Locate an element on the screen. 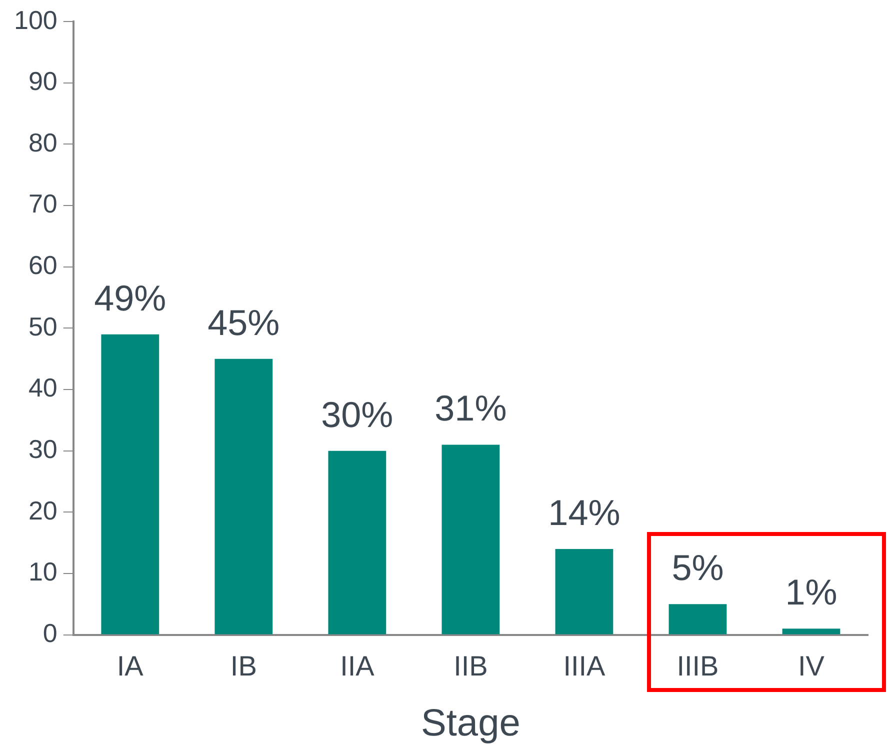 This screenshot has height=754, width=887. y-tick-label: 90 is located at coordinates (43, 81).